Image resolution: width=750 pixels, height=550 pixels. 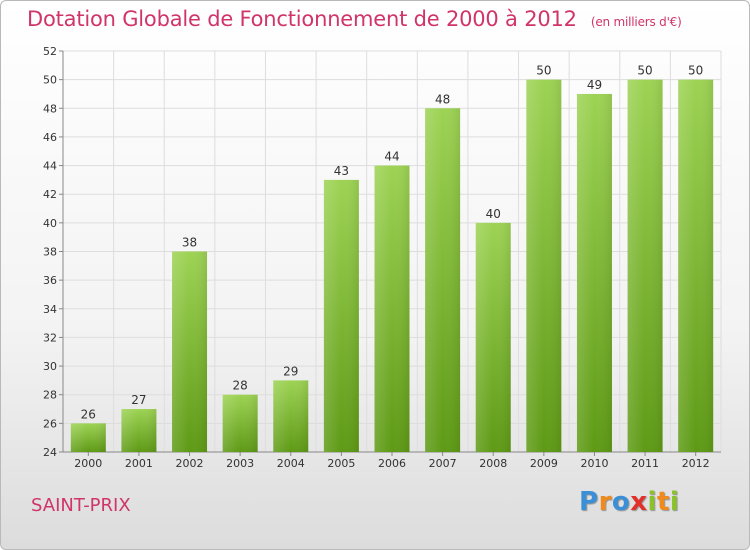 What do you see at coordinates (50, 252) in the screenshot?
I see `y-tick-label: 38` at bounding box center [50, 252].